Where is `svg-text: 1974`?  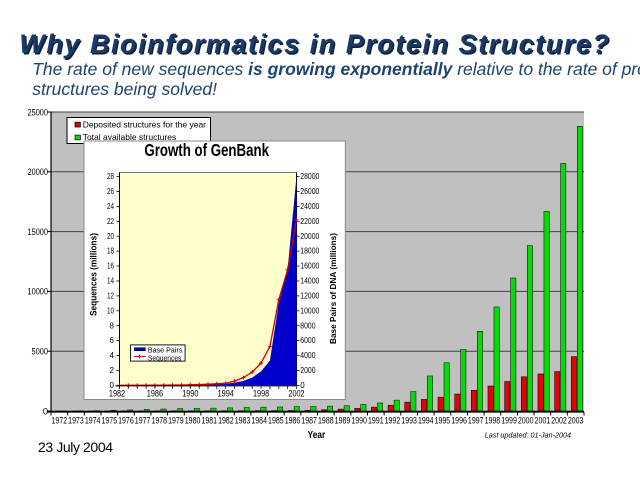
svg-text: 1974 is located at coordinates (93, 420).